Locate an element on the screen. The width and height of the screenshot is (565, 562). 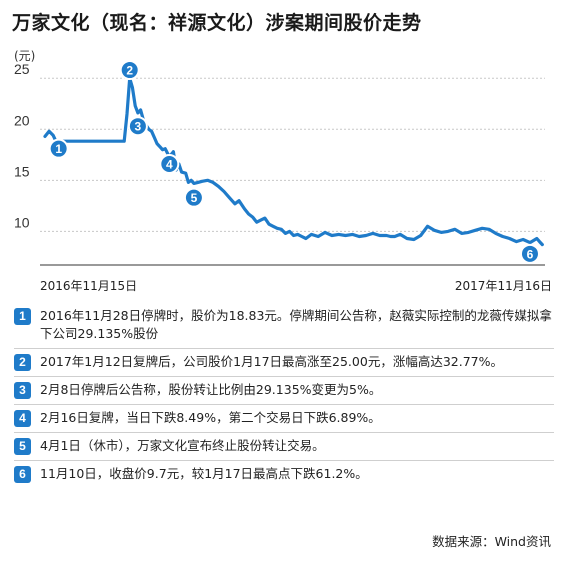
note-number-badge: 3 is located at coordinates (22, 390).